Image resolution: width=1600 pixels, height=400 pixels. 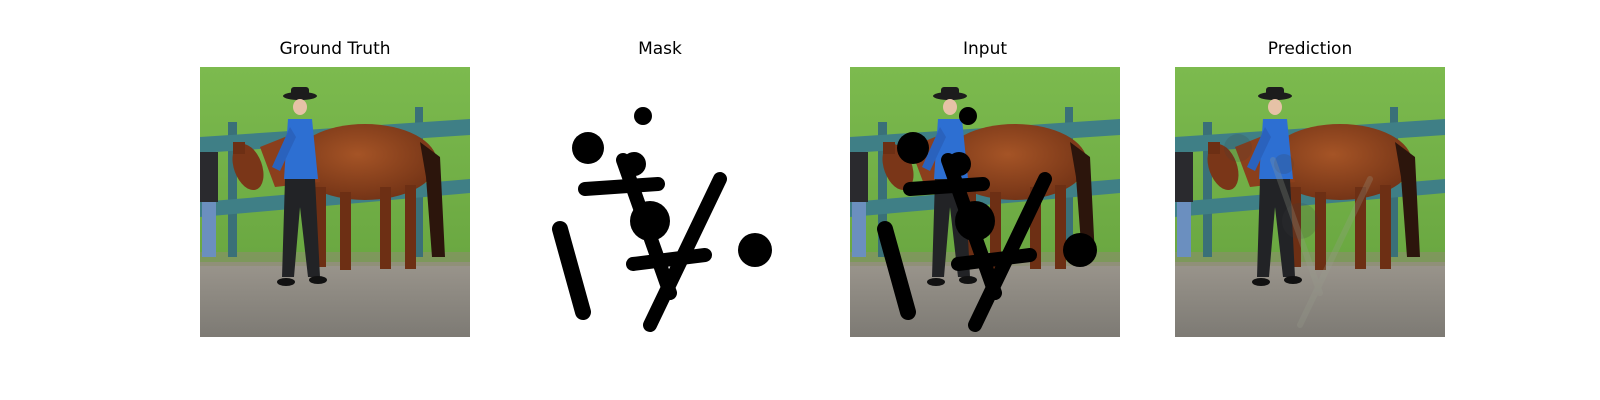 I want to click on panel-title-mask: Mask, so click(x=660, y=49).